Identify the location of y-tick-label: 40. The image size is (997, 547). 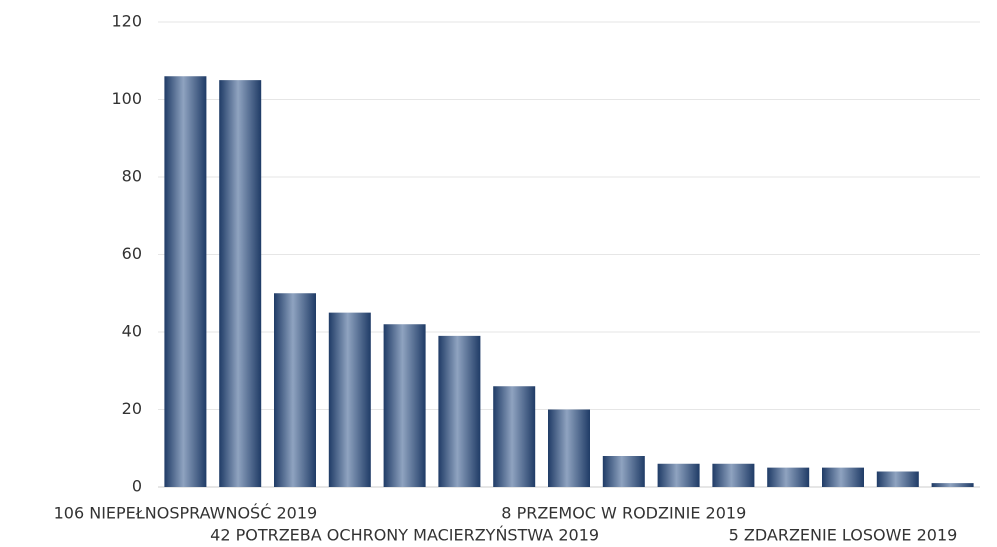
(132, 331).